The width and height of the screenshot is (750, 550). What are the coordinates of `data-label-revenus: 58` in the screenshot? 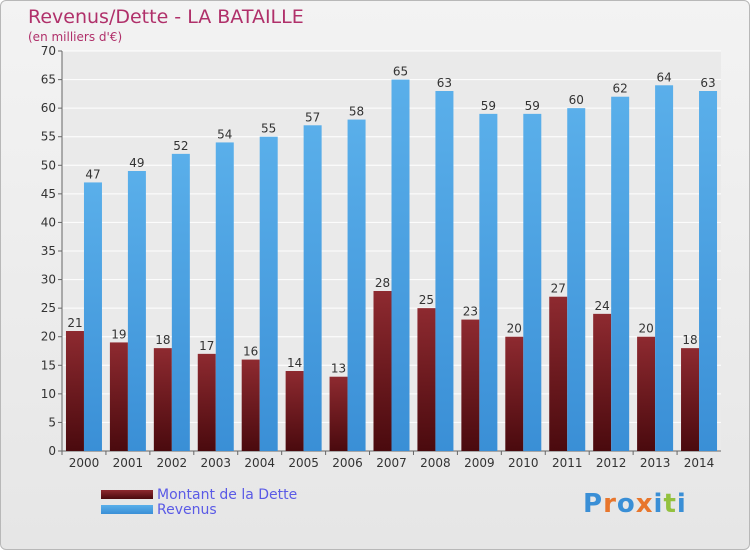 It's located at (356, 112).